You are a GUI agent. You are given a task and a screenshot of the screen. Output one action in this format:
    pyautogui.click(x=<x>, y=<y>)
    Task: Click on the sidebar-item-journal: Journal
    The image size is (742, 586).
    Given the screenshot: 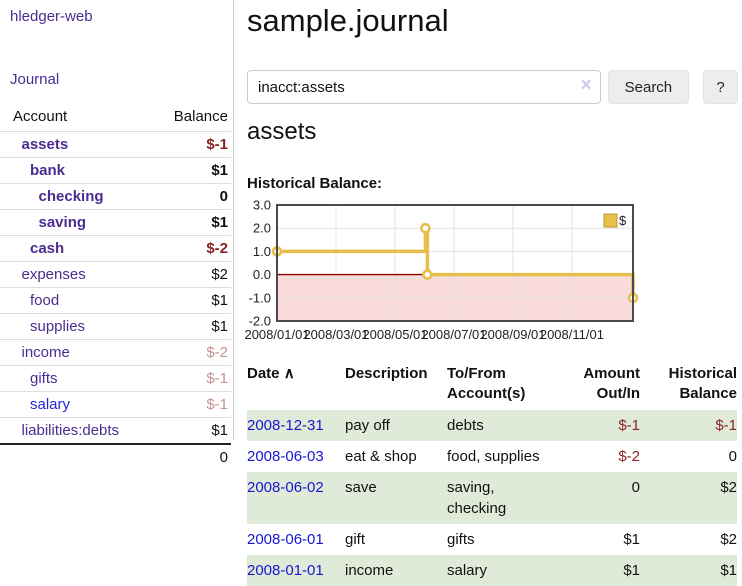 What is the action you would take?
    pyautogui.click(x=35, y=79)
    